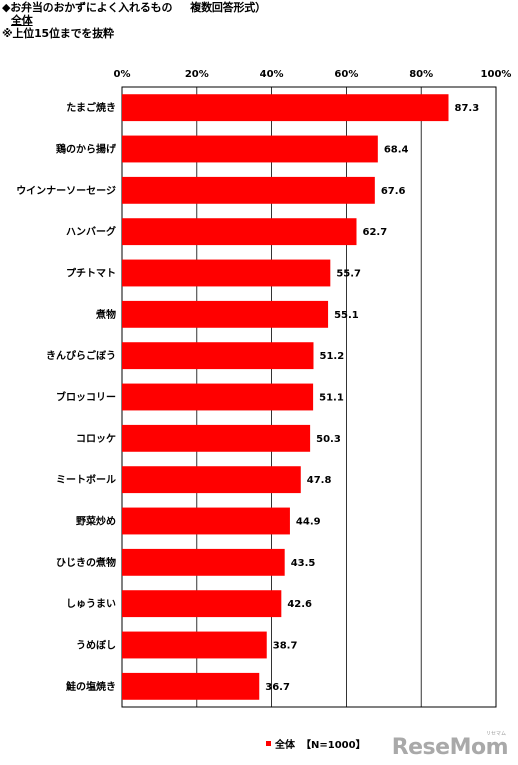  I want to click on category-label: ハンバーグ, so click(91, 231).